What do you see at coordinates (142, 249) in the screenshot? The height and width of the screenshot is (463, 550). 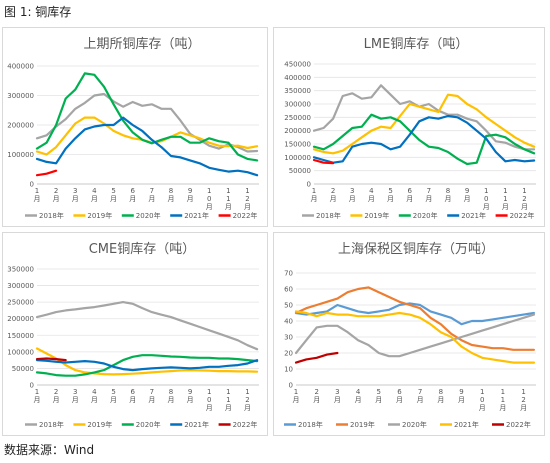 I see `chart-title: CME铜库存（吨）` at bounding box center [142, 249].